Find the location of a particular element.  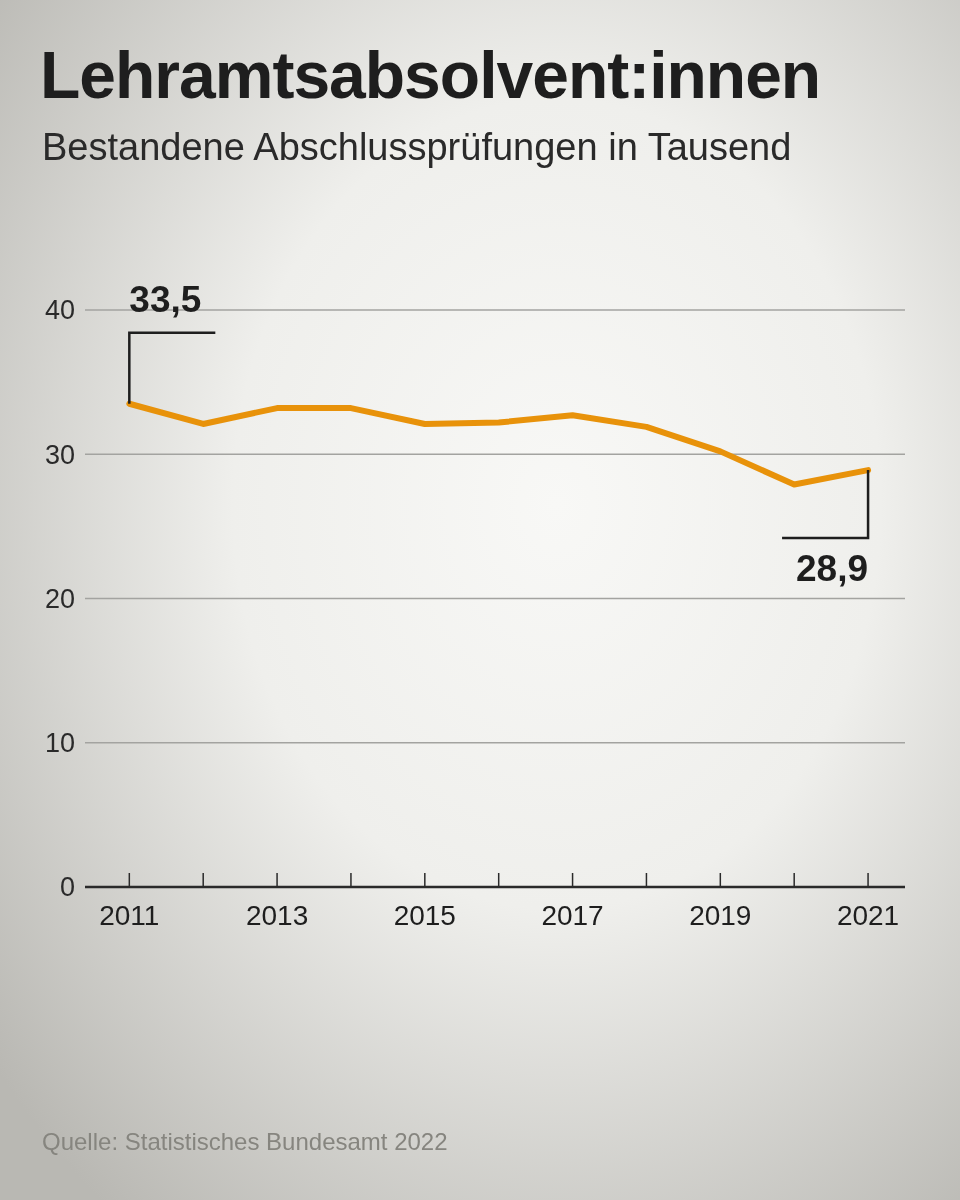

y-tick-label: 40 is located at coordinates (59, 310).